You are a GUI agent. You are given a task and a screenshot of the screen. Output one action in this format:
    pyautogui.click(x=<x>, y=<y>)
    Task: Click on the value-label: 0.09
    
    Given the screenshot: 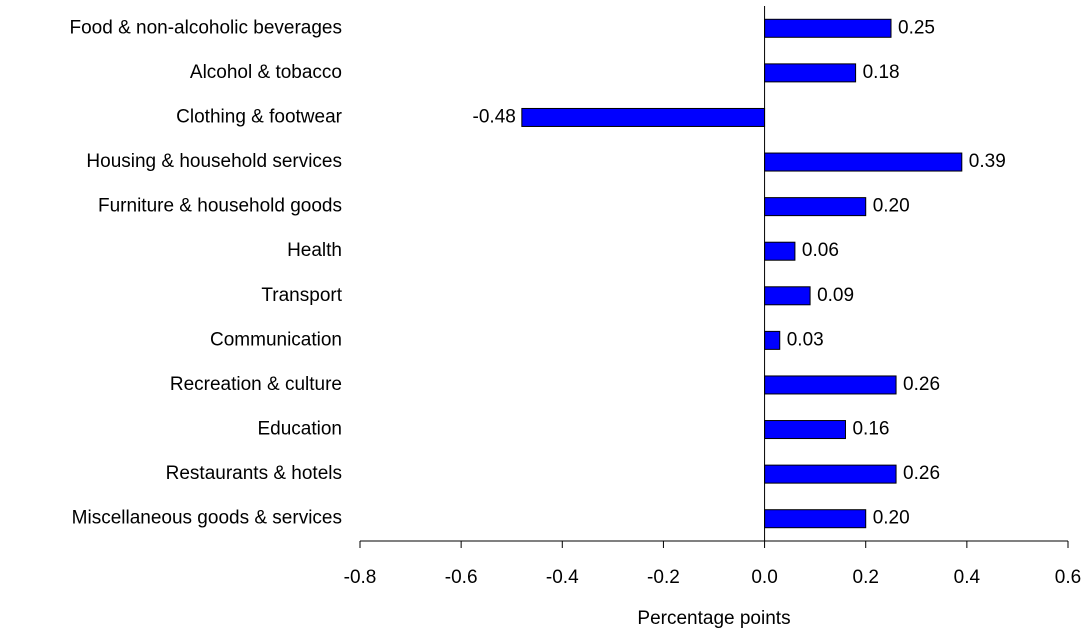 What is the action you would take?
    pyautogui.click(x=835, y=295)
    